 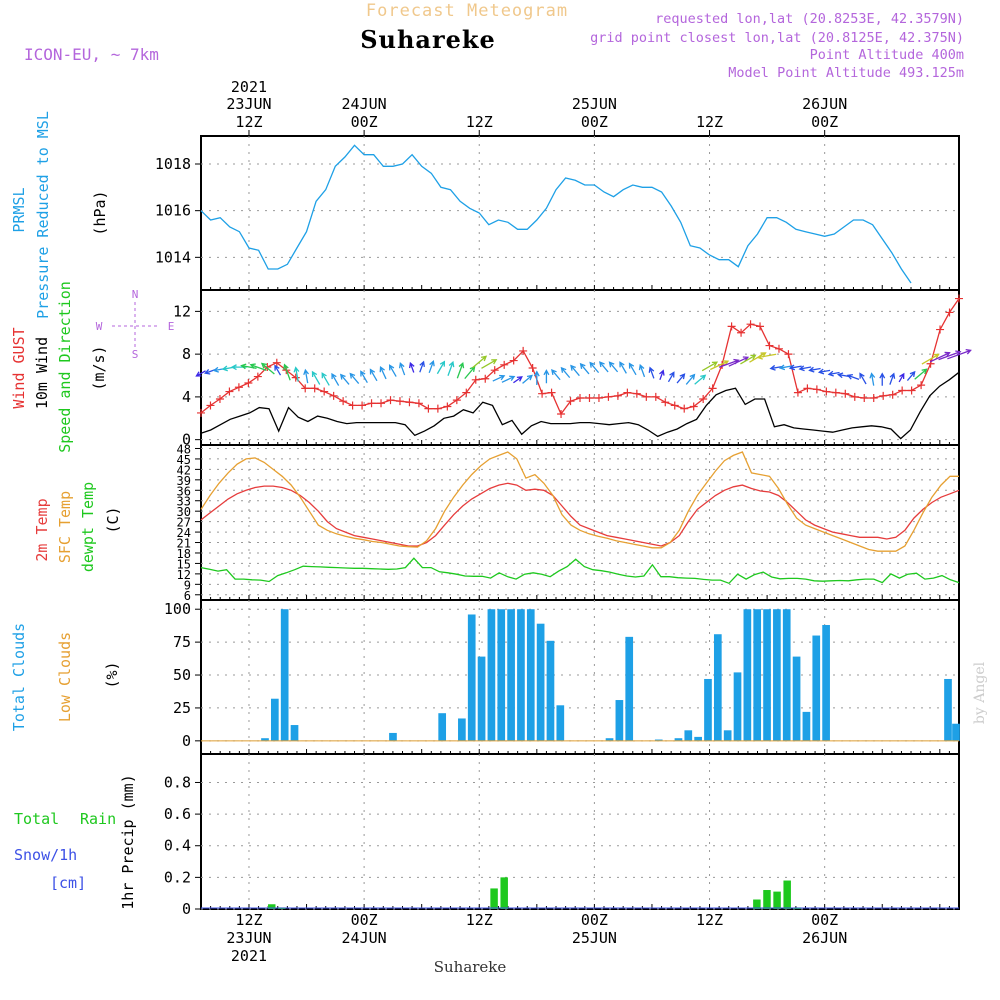 What do you see at coordinates (579, 501) in the screenshot?
I see `temp-sfc-line` at bounding box center [579, 501].